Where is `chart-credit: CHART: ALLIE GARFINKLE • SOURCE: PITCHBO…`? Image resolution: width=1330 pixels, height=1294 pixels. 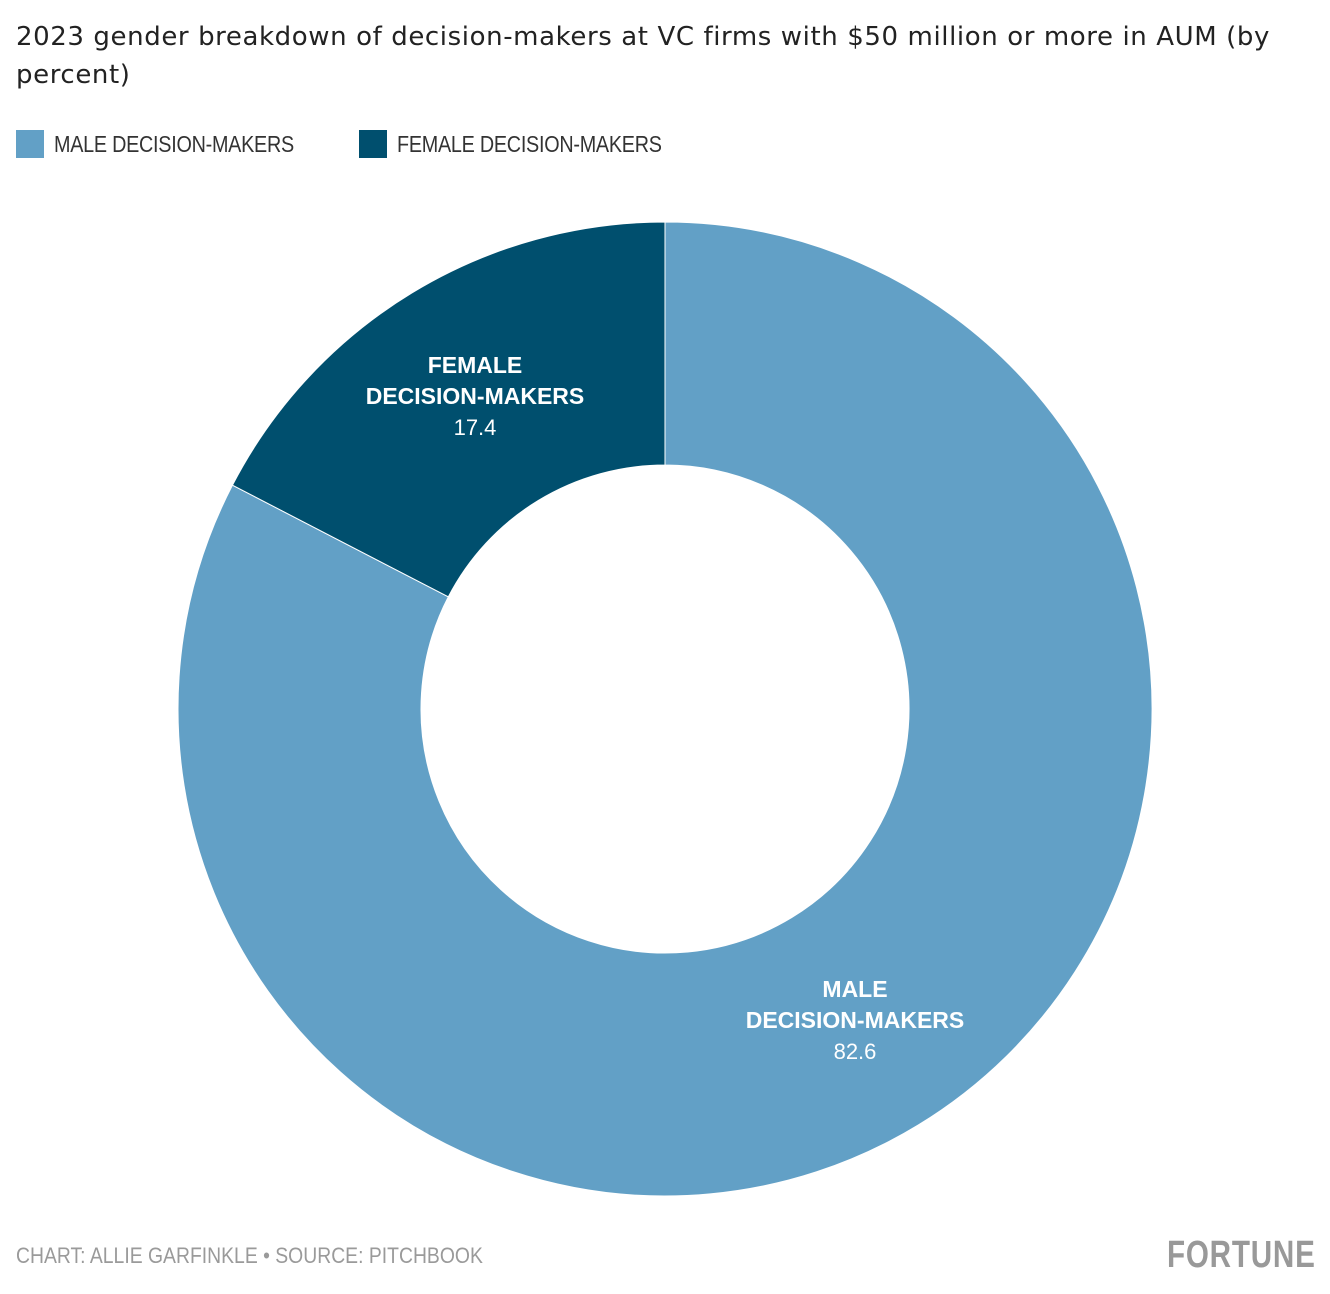
chart-credit: CHART: ALLIE GARFINKLE • SOURCE: PITCHBO… is located at coordinates (249, 1255).